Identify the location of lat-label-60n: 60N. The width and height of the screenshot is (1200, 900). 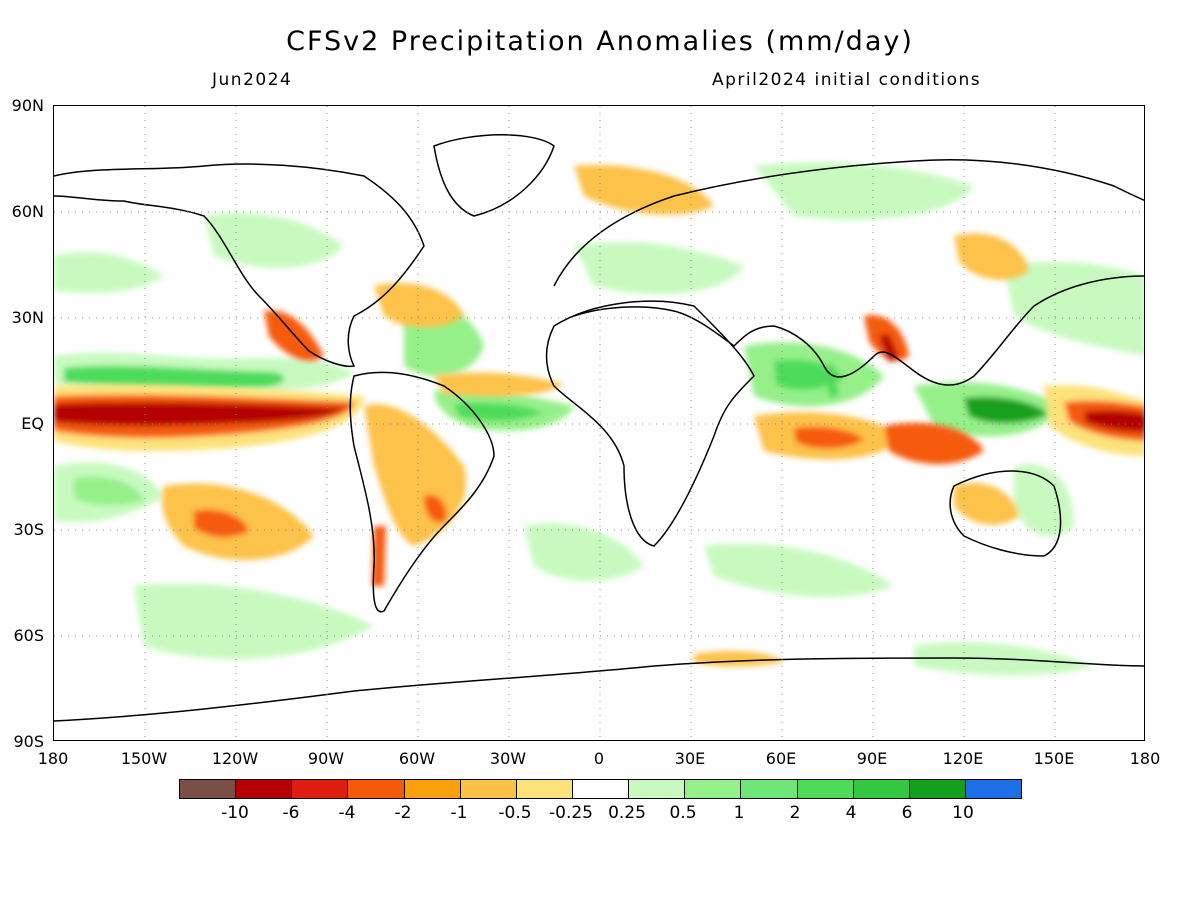
(27, 211).